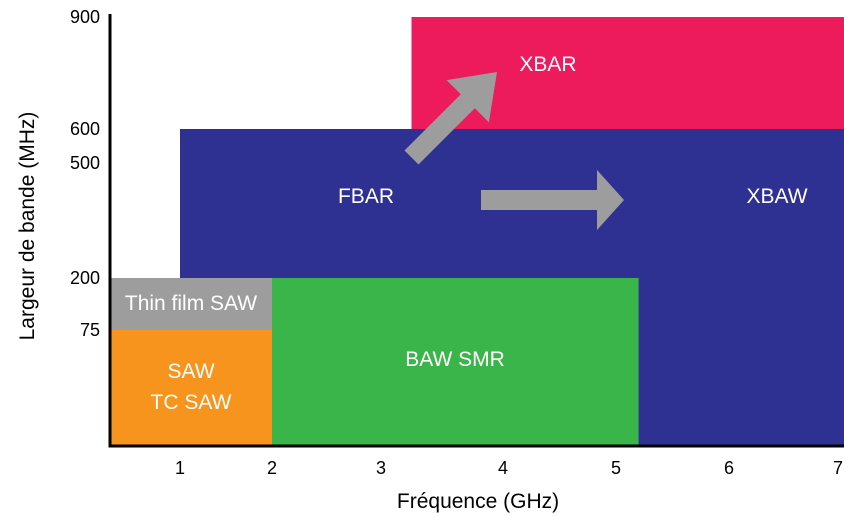 Image resolution: width=844 pixels, height=517 pixels. I want to click on region-baw-smr, so click(455, 362).